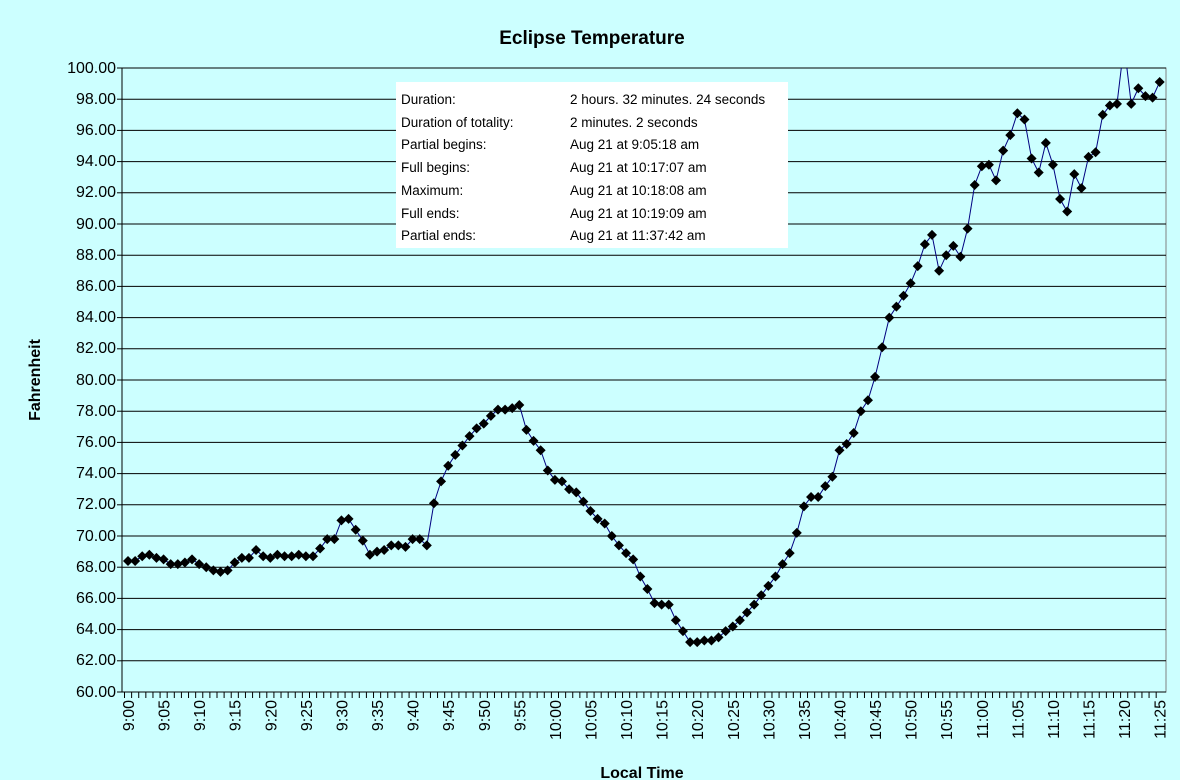 The height and width of the screenshot is (780, 1180). I want to click on x-tick-label: 9:20, so click(271, 715).